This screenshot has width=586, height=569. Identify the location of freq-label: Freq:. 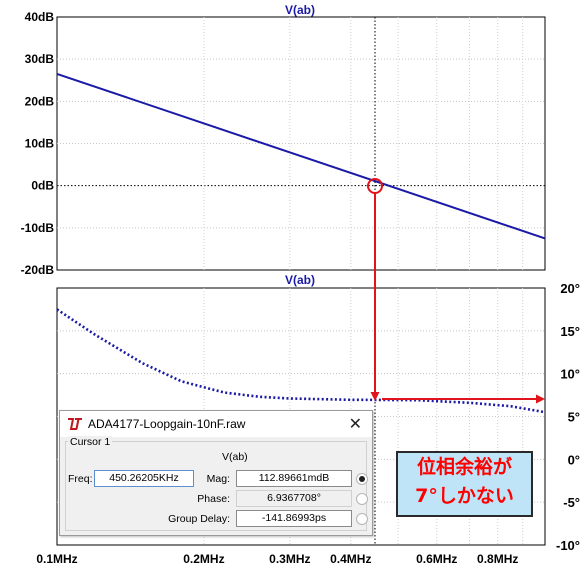
(80, 479).